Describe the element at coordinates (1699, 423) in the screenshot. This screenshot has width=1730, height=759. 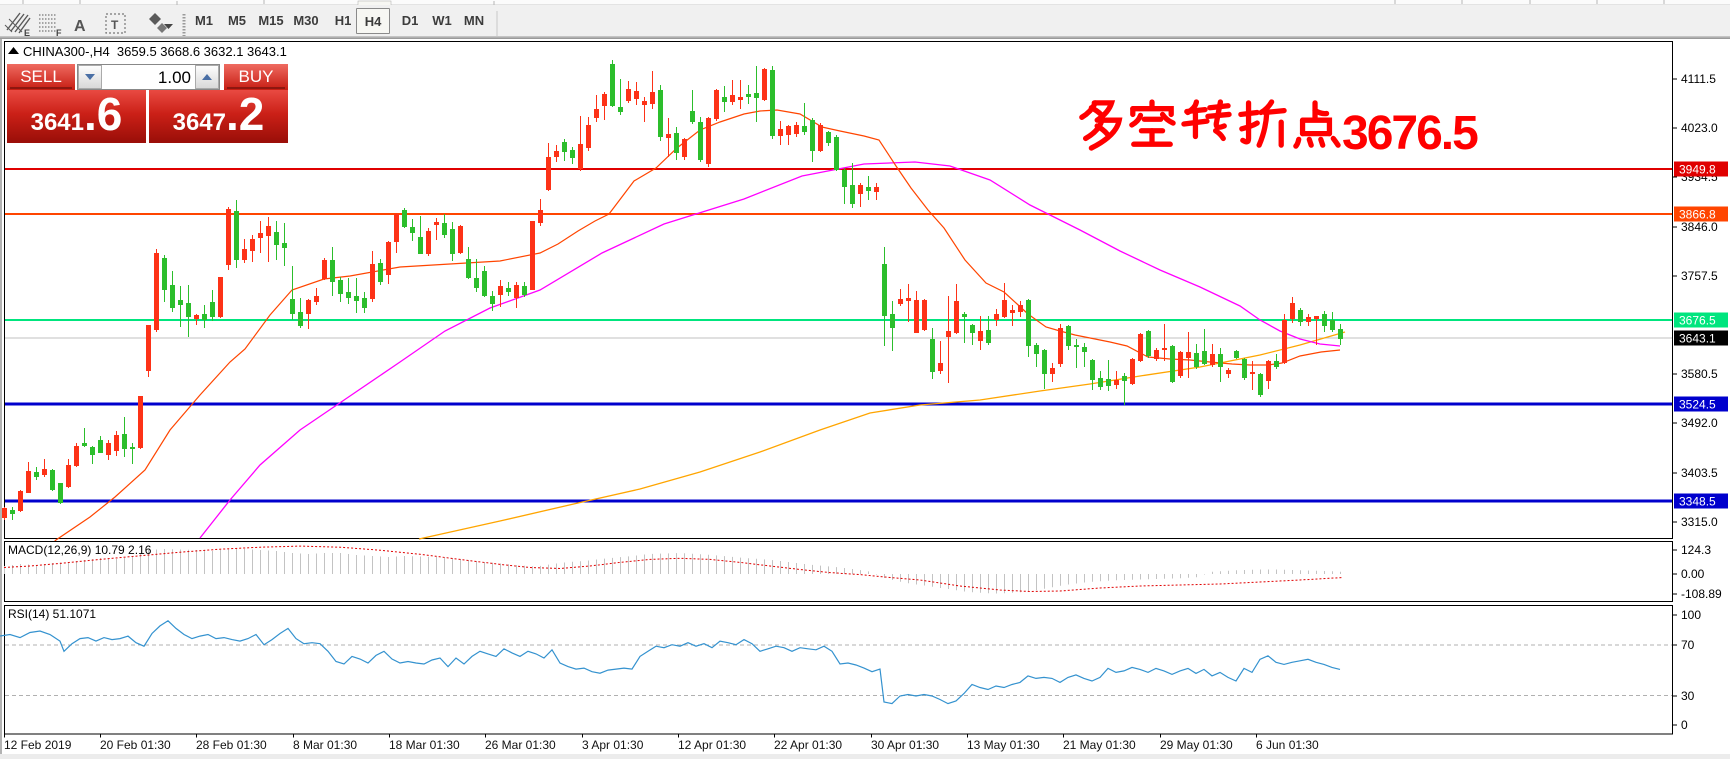
I see `svg-text: 3492.0` at that location.